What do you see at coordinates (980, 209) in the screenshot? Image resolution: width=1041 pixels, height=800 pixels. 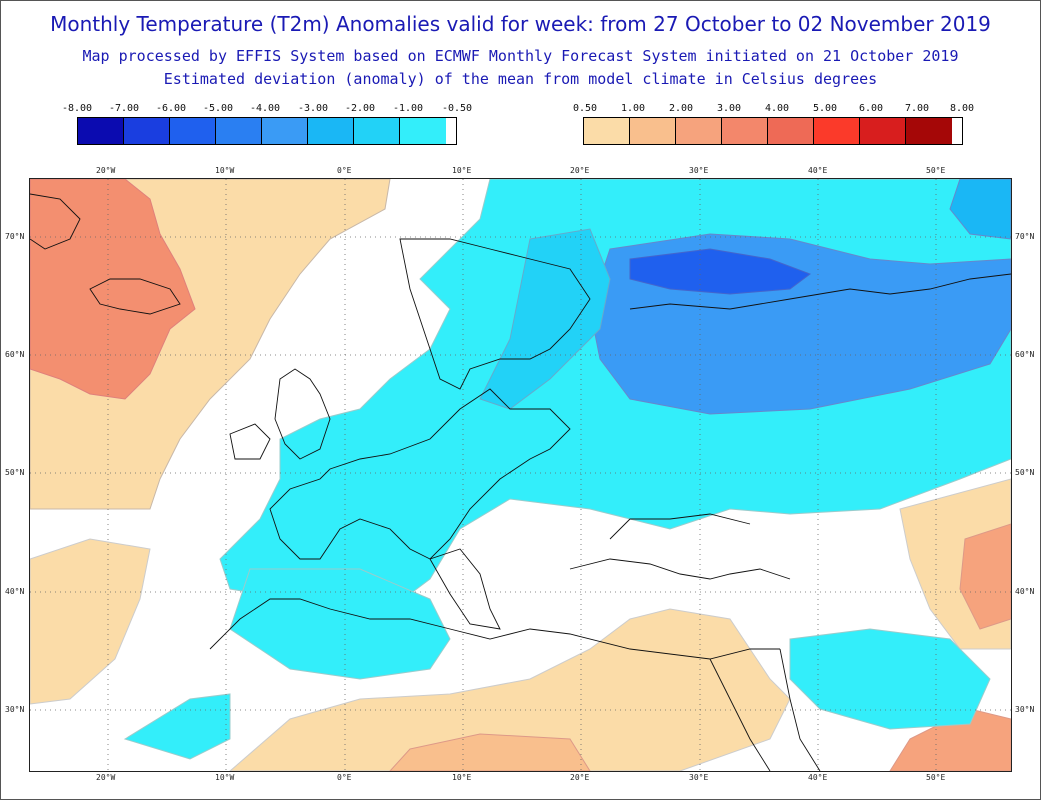 I see `anomaly-cool-greenland-east` at bounding box center [980, 209].